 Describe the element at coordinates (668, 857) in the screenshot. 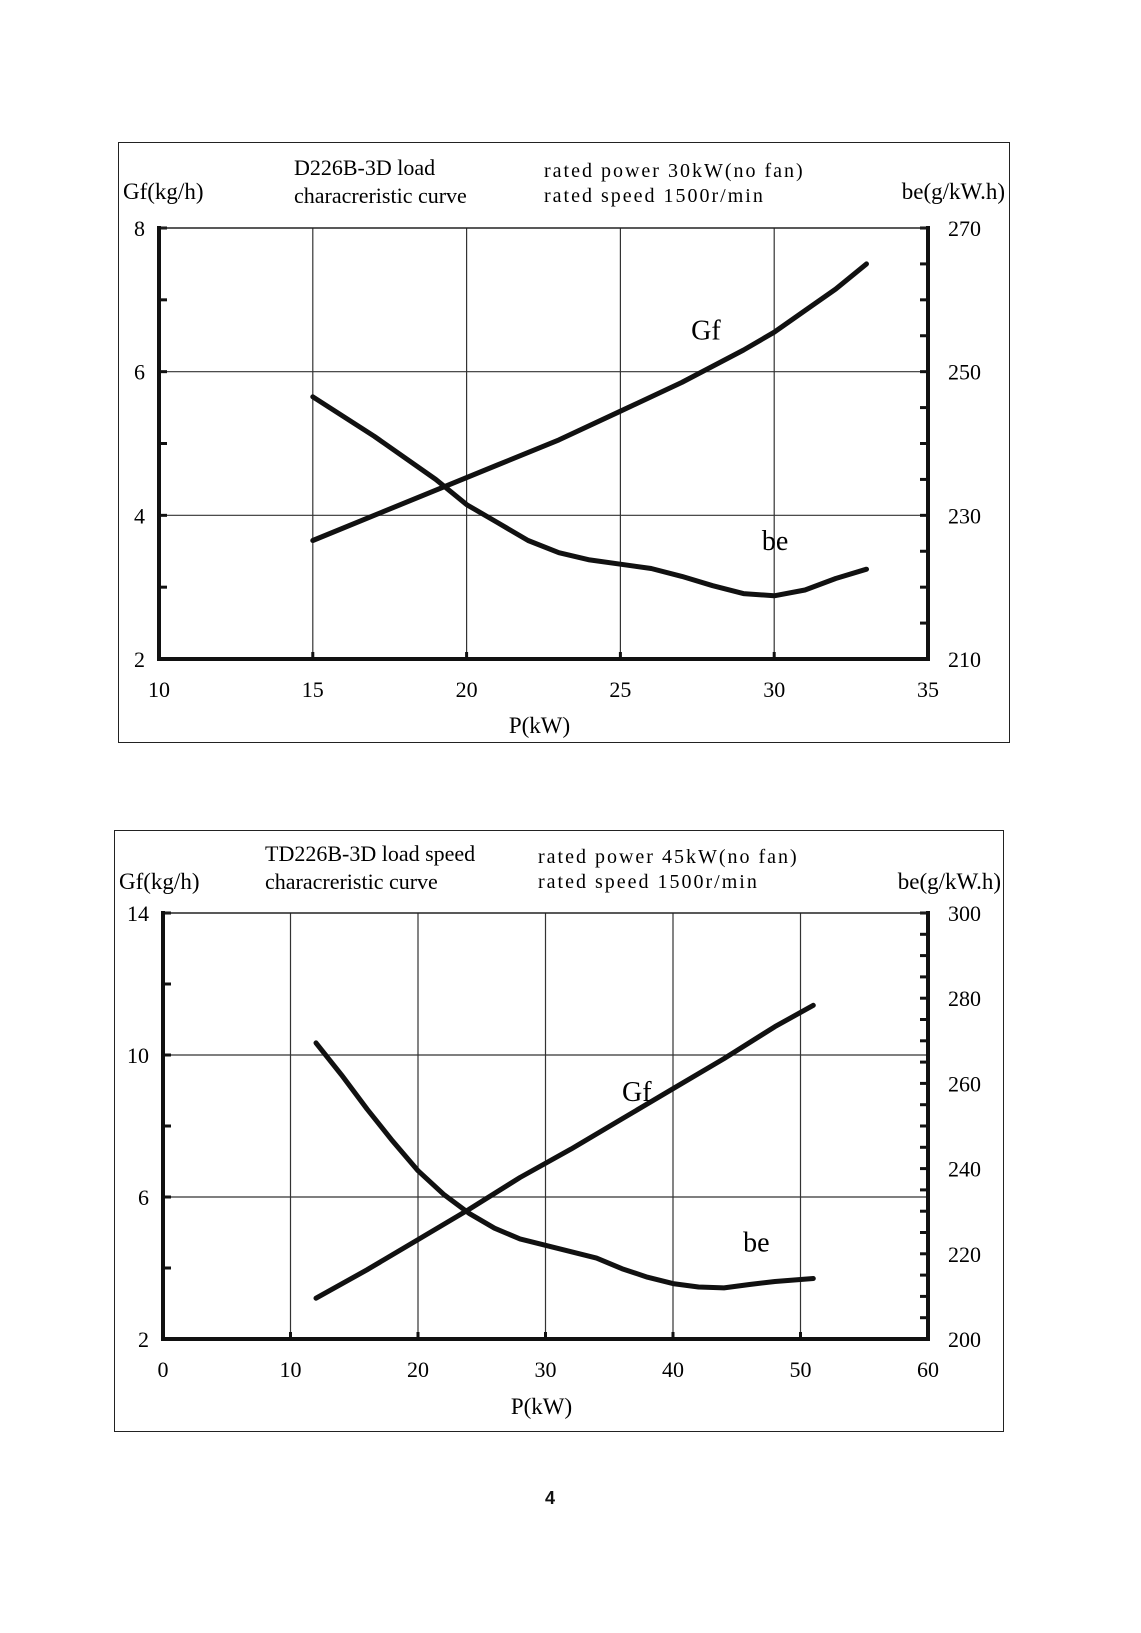

I see `rated-power-note: rated power 45kW(no fan)` at that location.